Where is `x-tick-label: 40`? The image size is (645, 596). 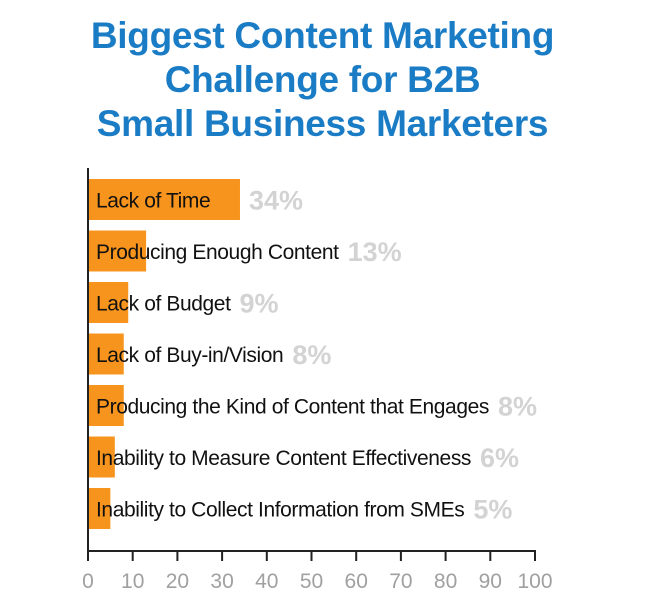
x-tick-label: 40 is located at coordinates (266, 581).